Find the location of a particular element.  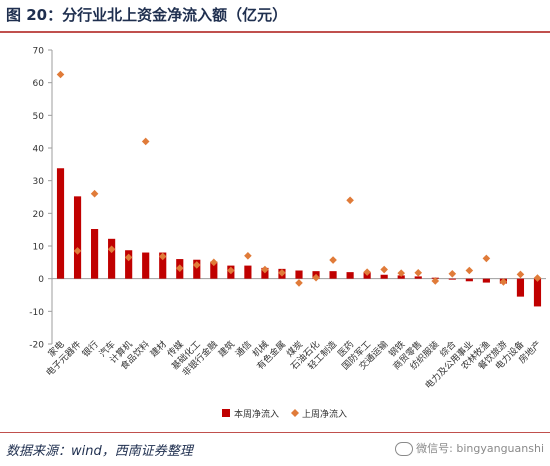

y-tick-label: -20 is located at coordinates (36, 346).